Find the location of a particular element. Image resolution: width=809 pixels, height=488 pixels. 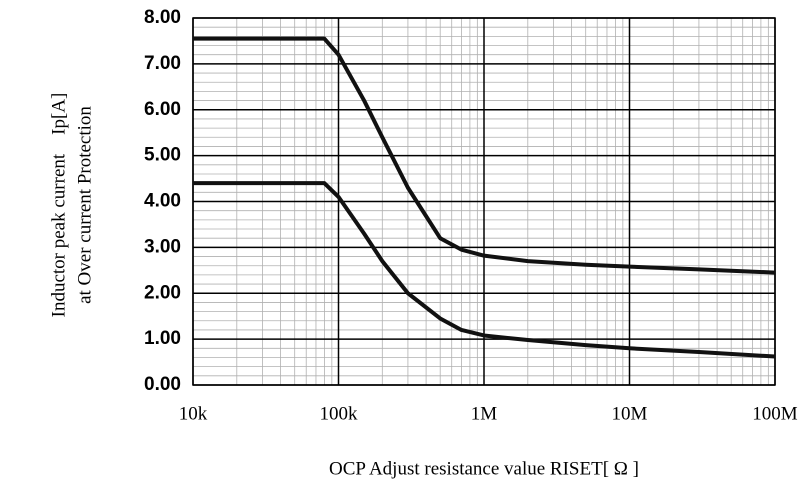

y-axis-label: at Over current Protection is located at coordinates (84, 205).